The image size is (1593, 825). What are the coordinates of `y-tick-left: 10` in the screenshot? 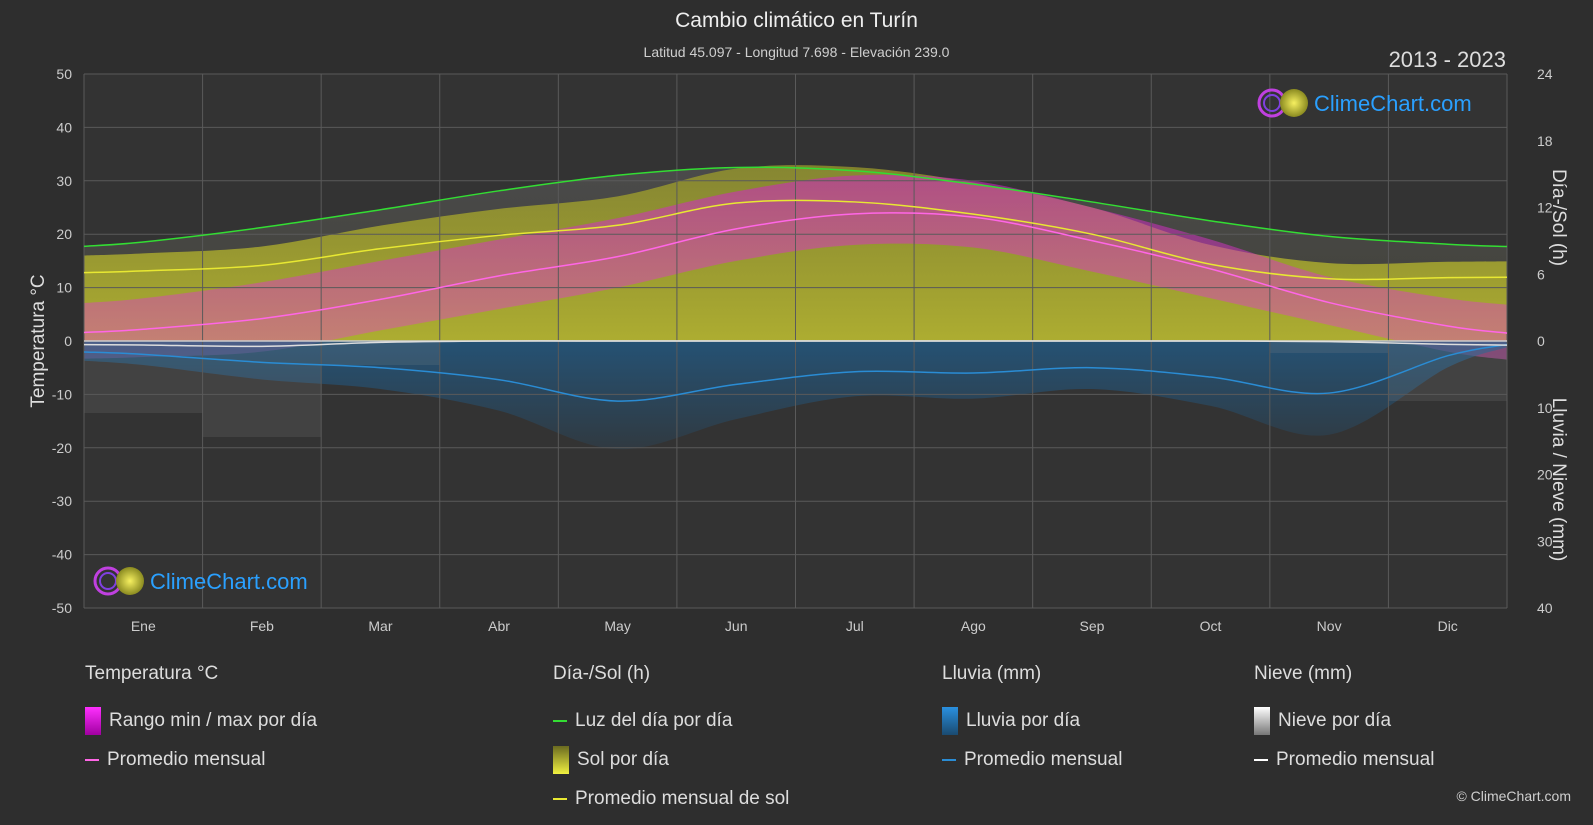 It's located at (64, 288).